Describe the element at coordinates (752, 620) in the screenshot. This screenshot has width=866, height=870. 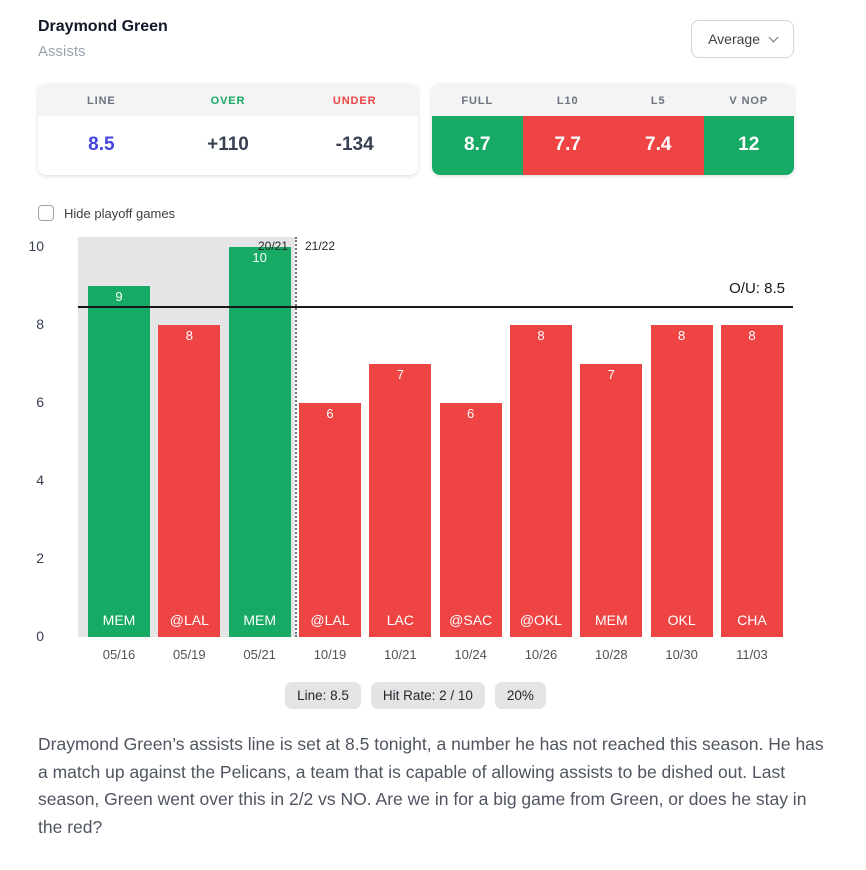
I see `bar-opponent: CHA` at that location.